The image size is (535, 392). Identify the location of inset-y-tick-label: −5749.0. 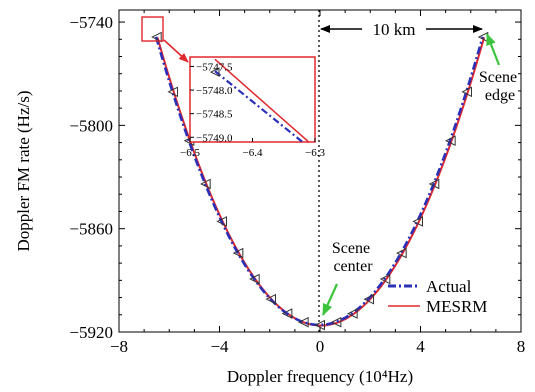
(214, 138).